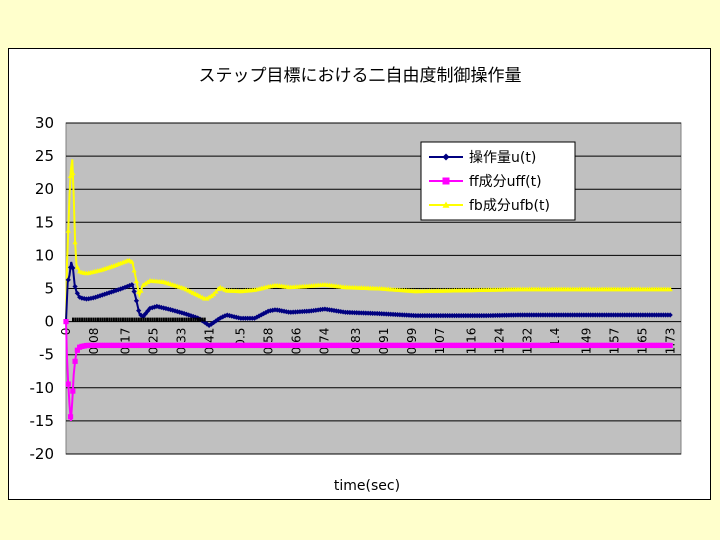 The width and height of the screenshot is (720, 540). What do you see at coordinates (44, 189) in the screenshot?
I see `y-tick-label: 20` at bounding box center [44, 189].